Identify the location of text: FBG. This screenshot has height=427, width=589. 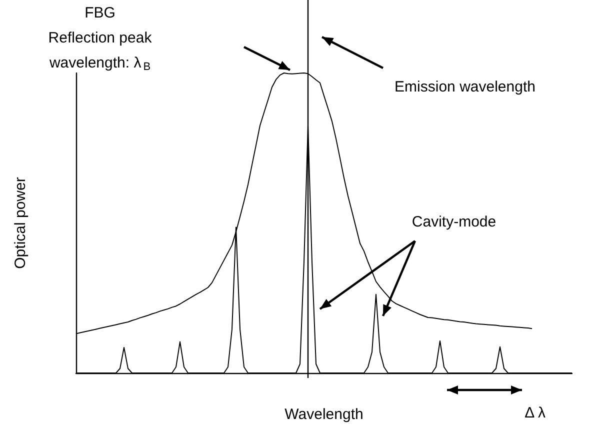
(100, 13).